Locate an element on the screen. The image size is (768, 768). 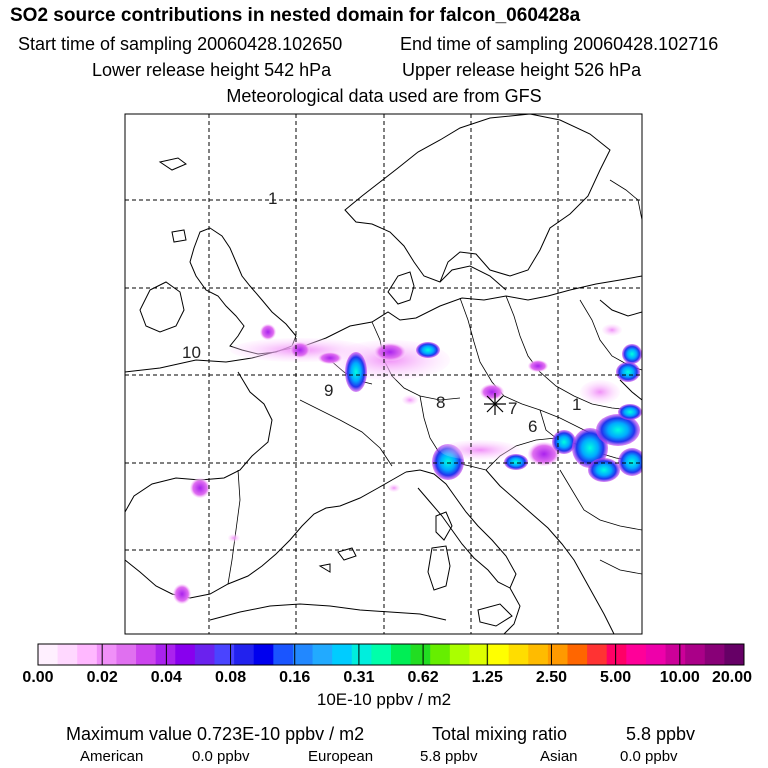
colorbar-tick-label: 2.50 is located at coordinates (551, 678).